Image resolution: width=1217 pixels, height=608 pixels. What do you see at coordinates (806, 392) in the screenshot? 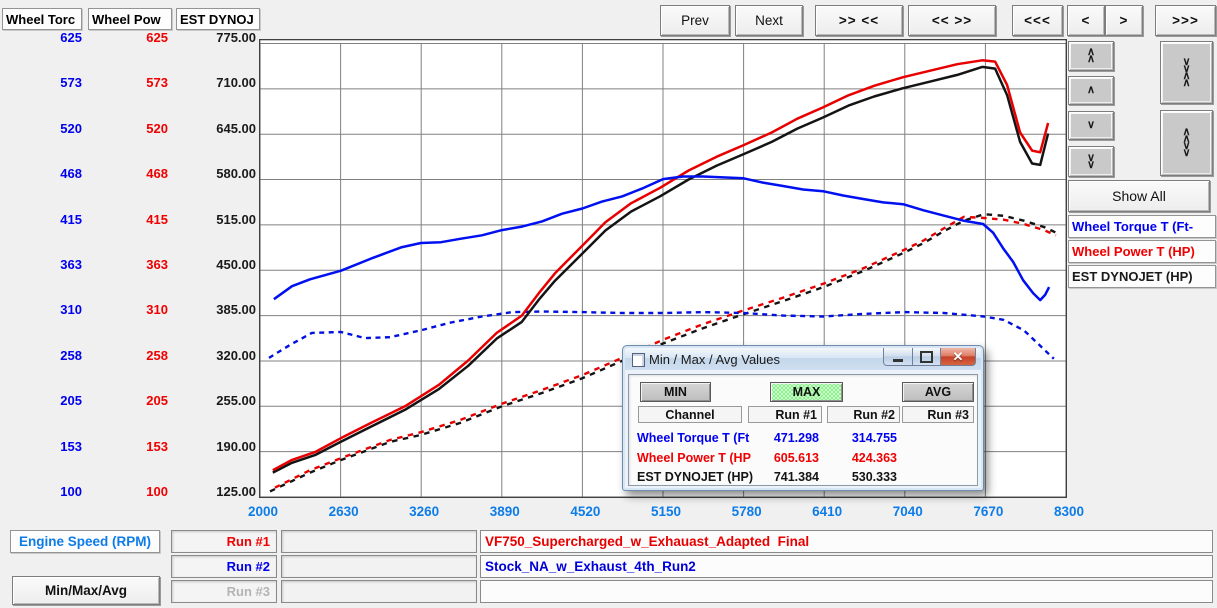
I see `max-button: MAX` at bounding box center [806, 392].